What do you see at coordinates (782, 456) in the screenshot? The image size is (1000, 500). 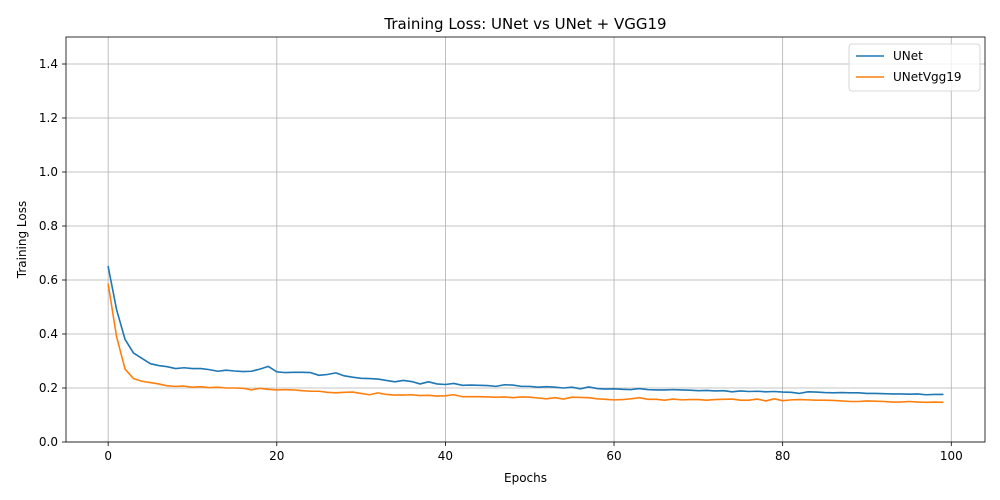 I see `x-tick-label: 80` at bounding box center [782, 456].